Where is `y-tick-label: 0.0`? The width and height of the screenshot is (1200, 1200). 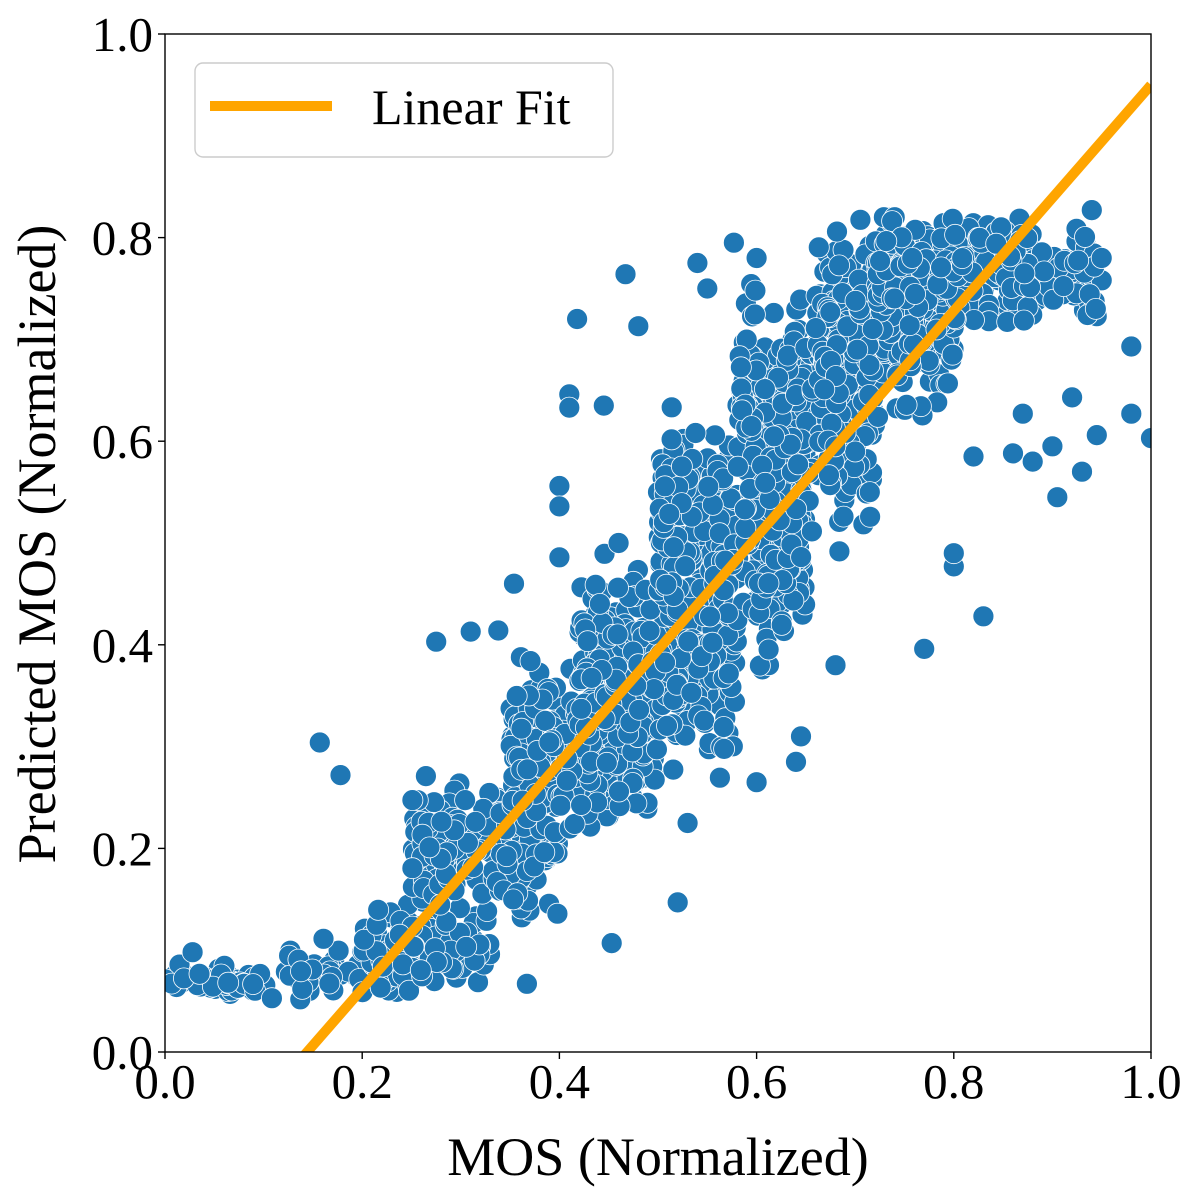
y-tick-label: 0.0 is located at coordinates (122, 1052).